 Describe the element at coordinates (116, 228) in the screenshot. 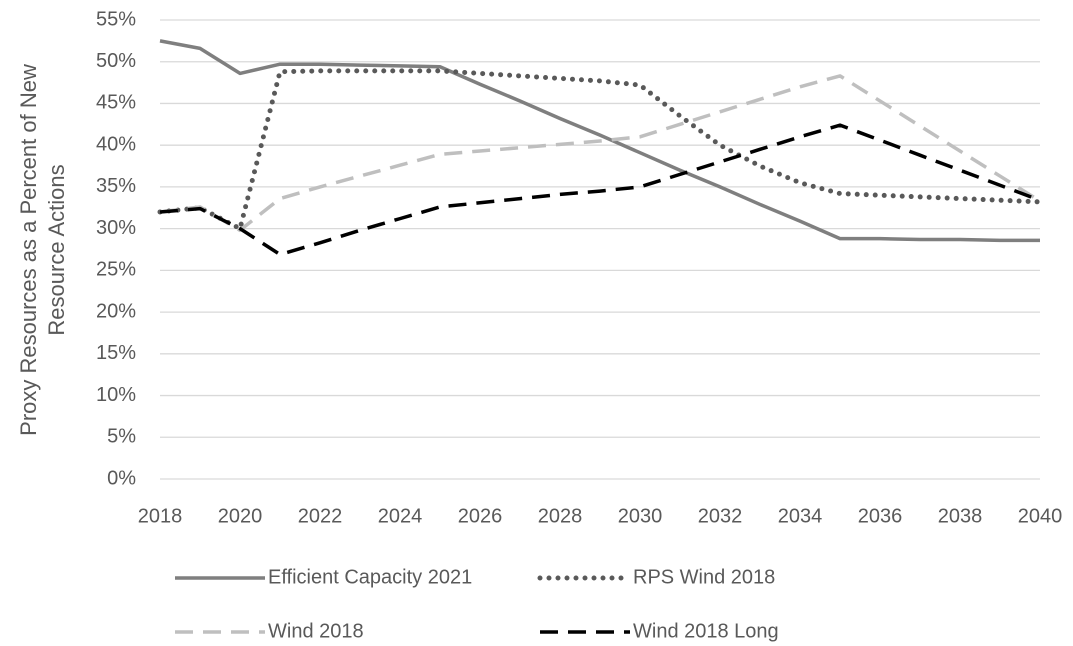

I see `y-tick-label: 30%` at that location.